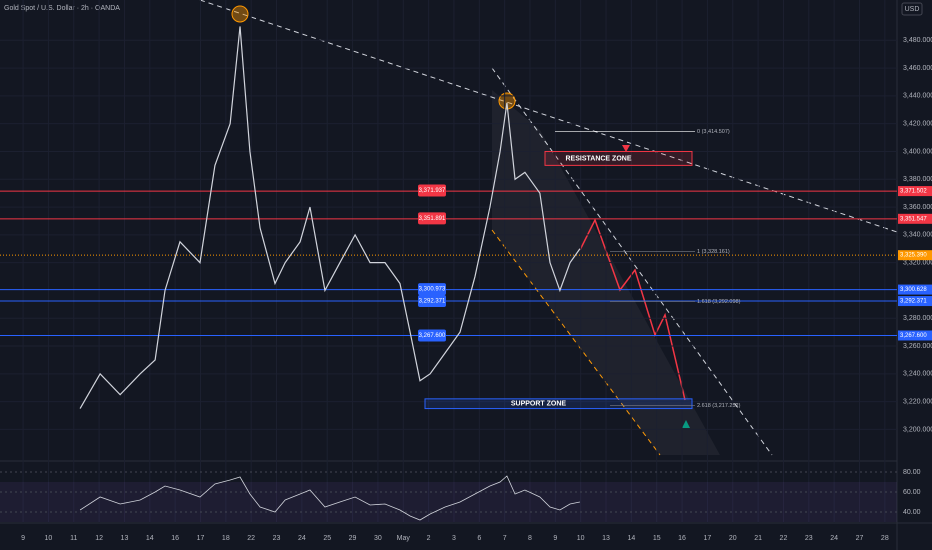 The height and width of the screenshot is (550, 932). Describe the element at coordinates (353, 538) in the screenshot. I see `x-tick-label: 29` at that location.